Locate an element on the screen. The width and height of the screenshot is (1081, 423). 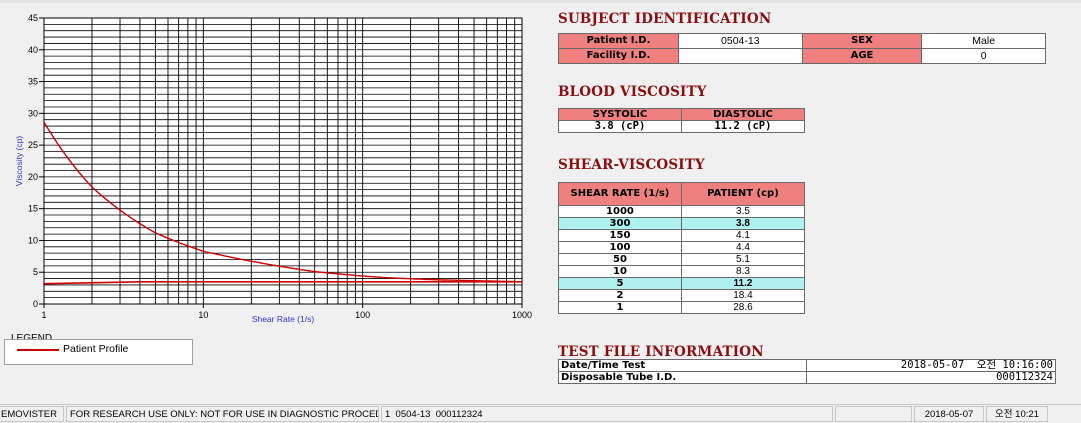
patient-cp-cell: 3.5 is located at coordinates (743, 211).